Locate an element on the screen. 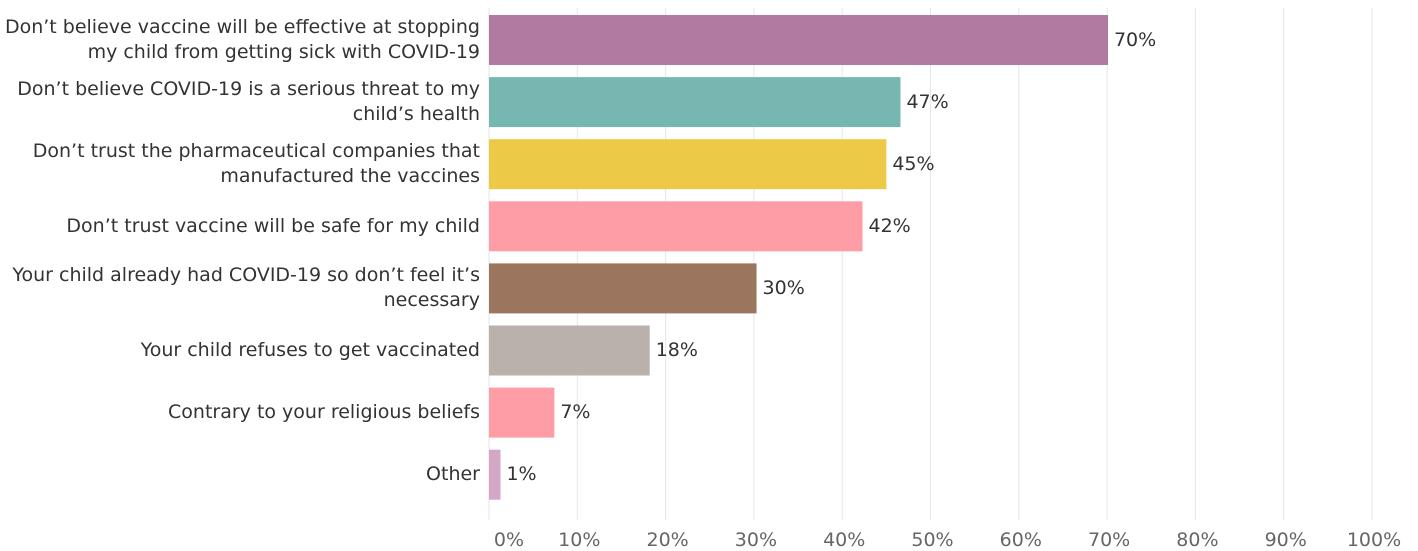  category-label: Your child refuses to get vaccinated is located at coordinates (310, 350).